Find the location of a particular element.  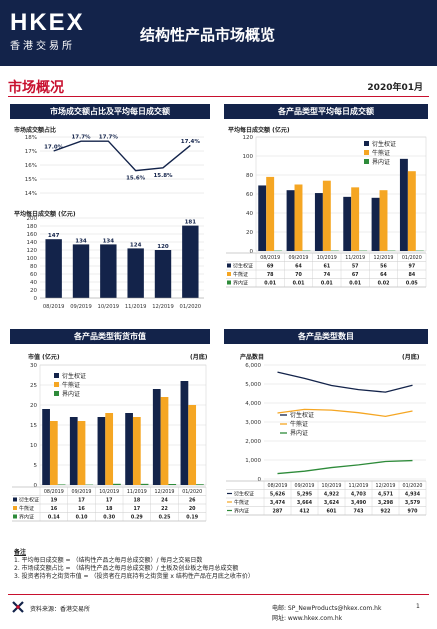

table-cell: 0.10 is located at coordinates (82, 518).